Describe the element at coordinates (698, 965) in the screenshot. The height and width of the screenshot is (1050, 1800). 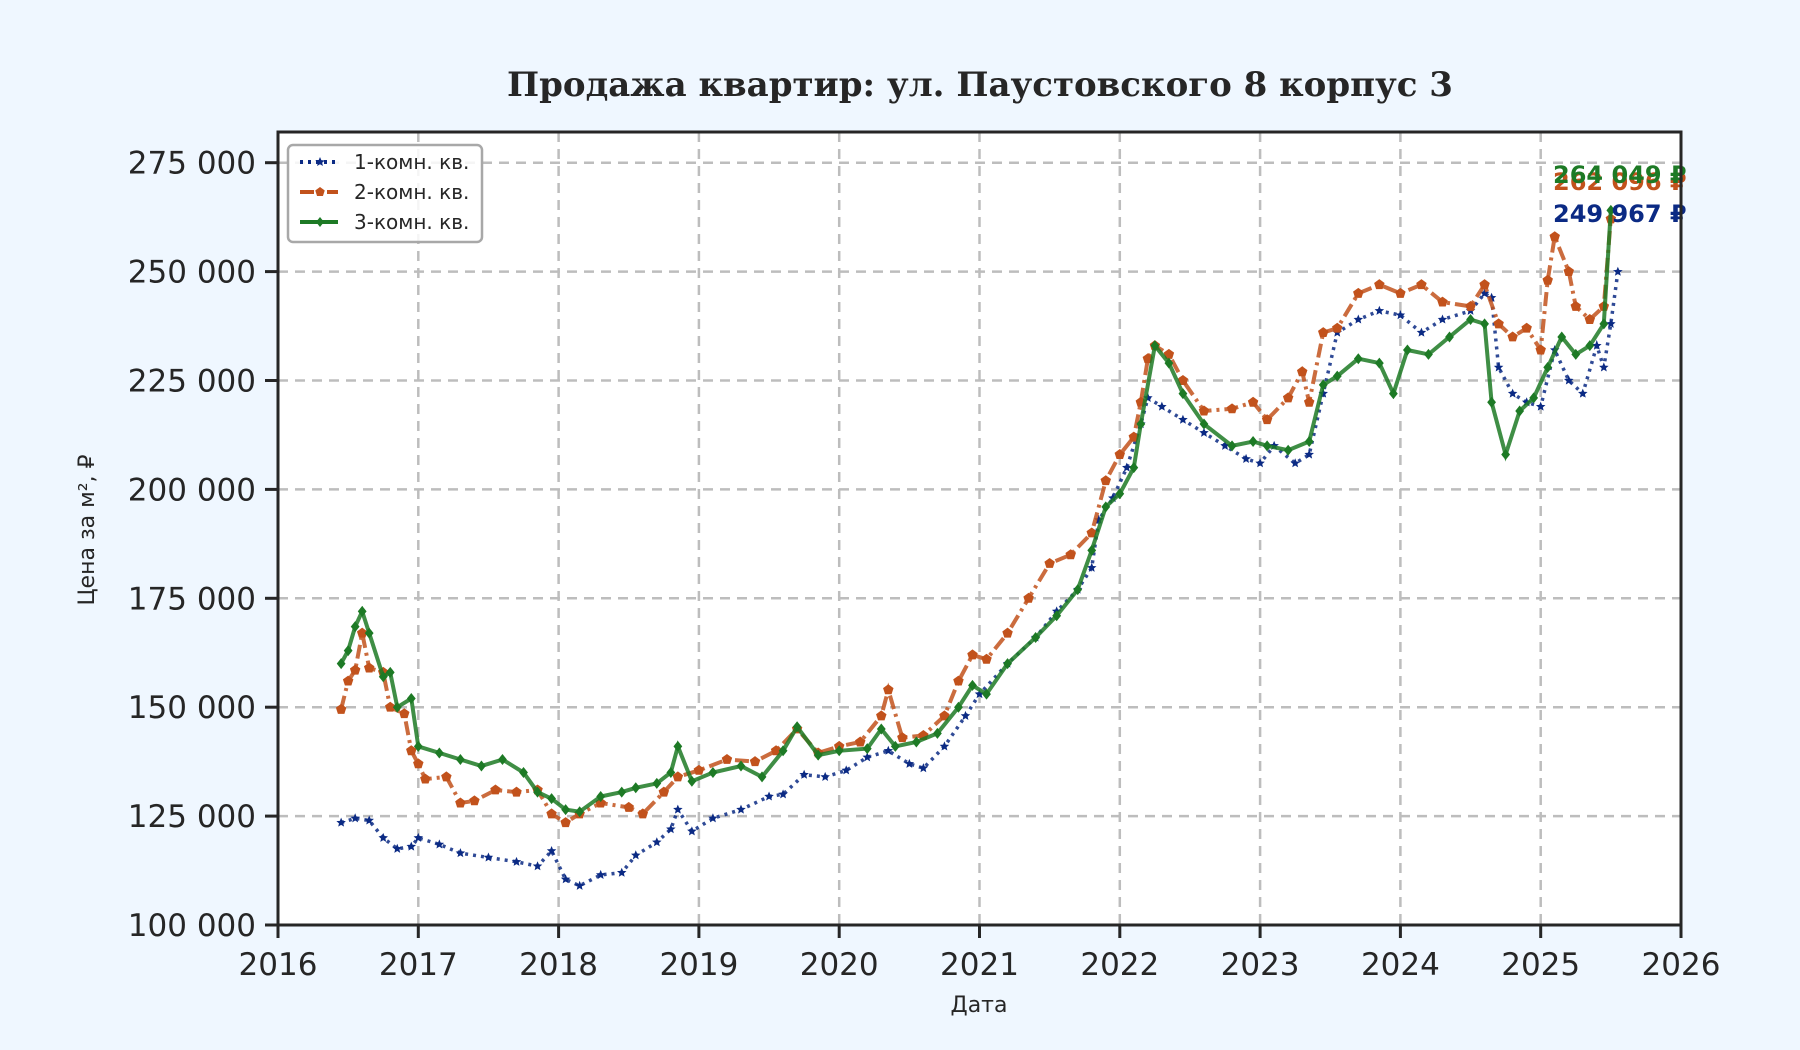
I see `x-tick-label: 2019` at that location.